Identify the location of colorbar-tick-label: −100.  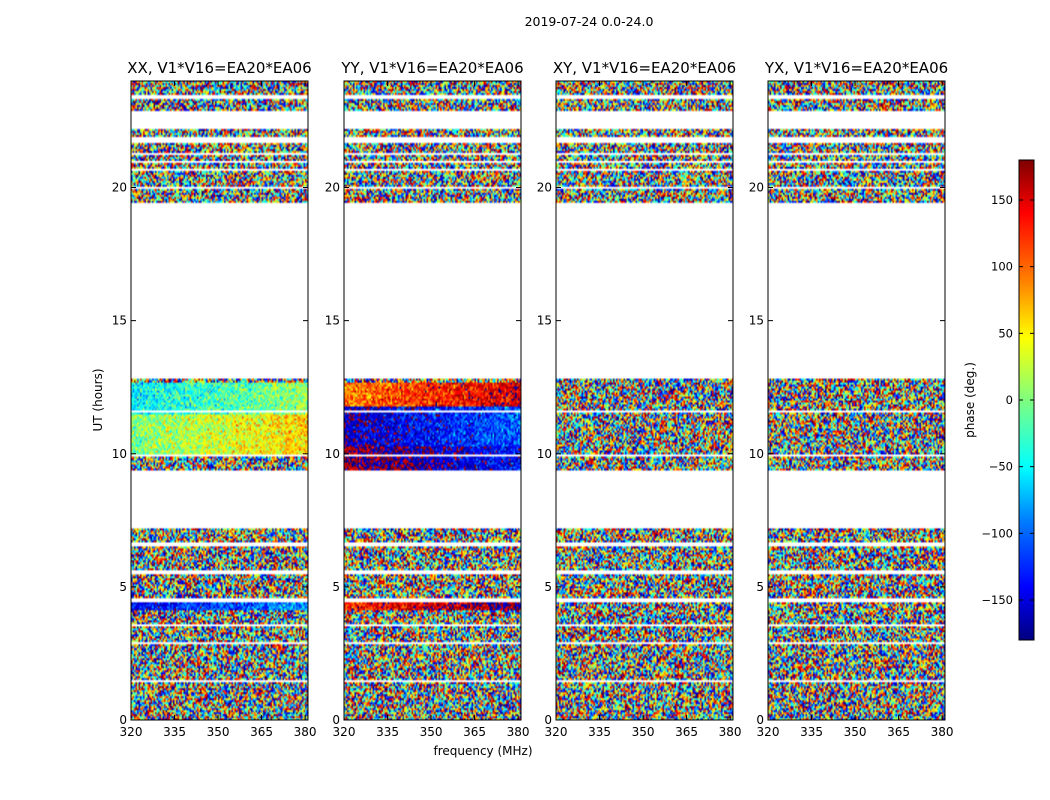
(997, 533).